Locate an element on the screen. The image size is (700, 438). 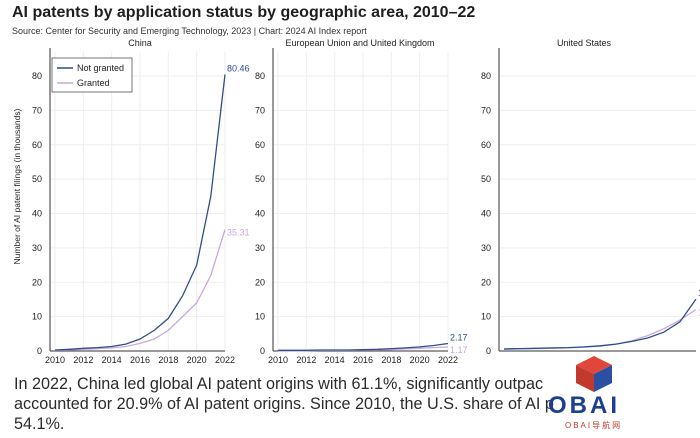
data-label-granted: 35.31 is located at coordinates (238, 233).